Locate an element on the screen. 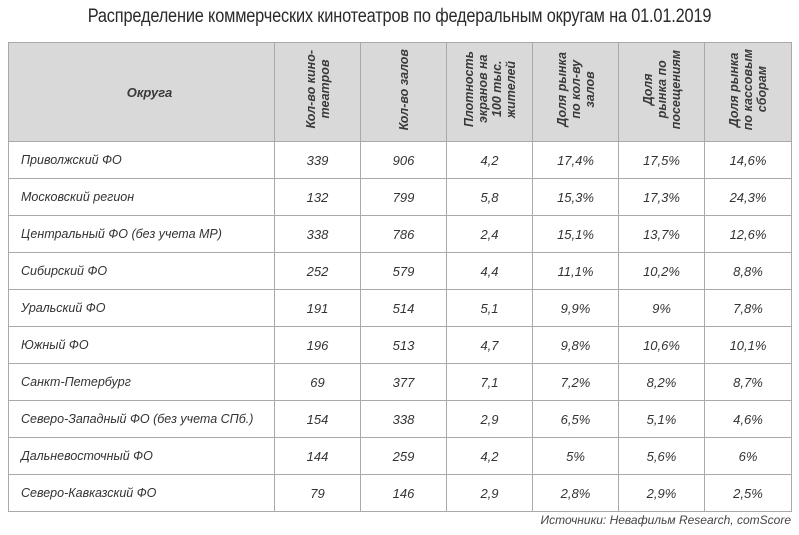 Image resolution: width=799 pixels, height=535 pixels. source-note: Источники: Невафильм Research, comScore is located at coordinates (665, 520).